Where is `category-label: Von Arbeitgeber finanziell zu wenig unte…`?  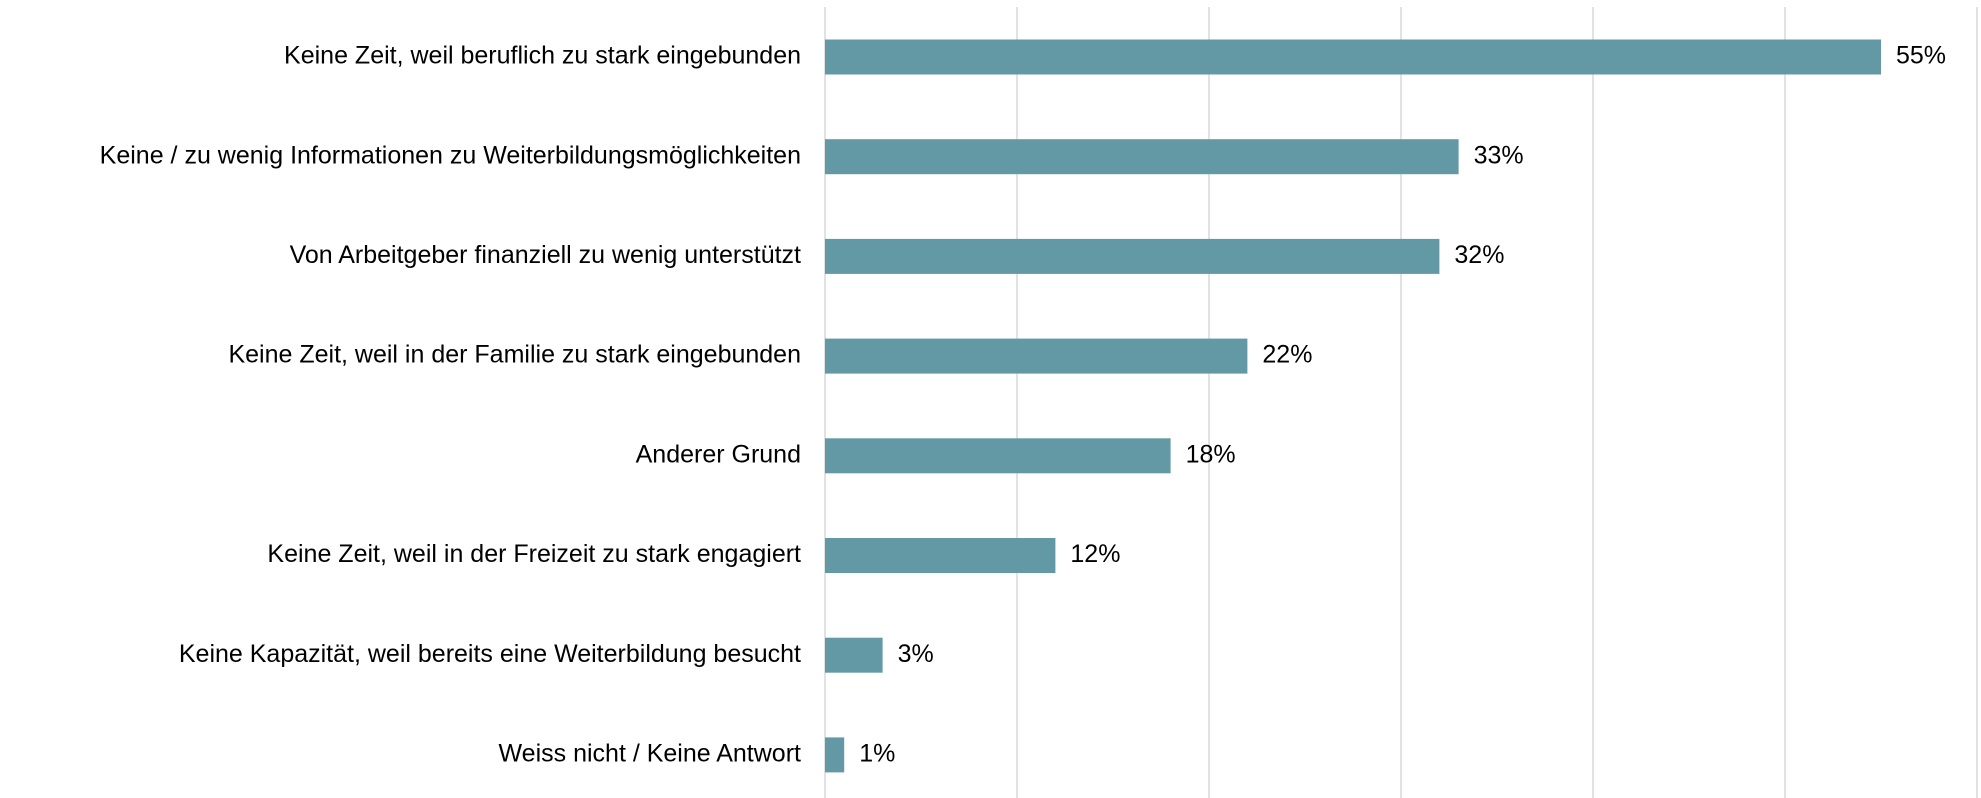
category-label: Von Arbeitgeber finanziell zu wenig unte… is located at coordinates (545, 255).